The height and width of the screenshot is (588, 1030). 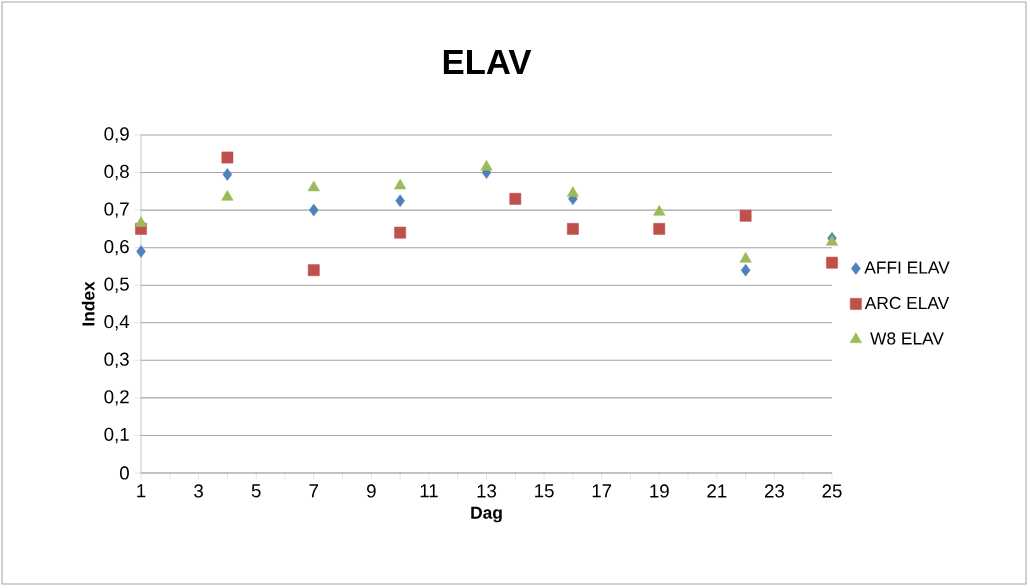 What do you see at coordinates (429, 491) in the screenshot?
I see `x-tick-label: 11` at bounding box center [429, 491].